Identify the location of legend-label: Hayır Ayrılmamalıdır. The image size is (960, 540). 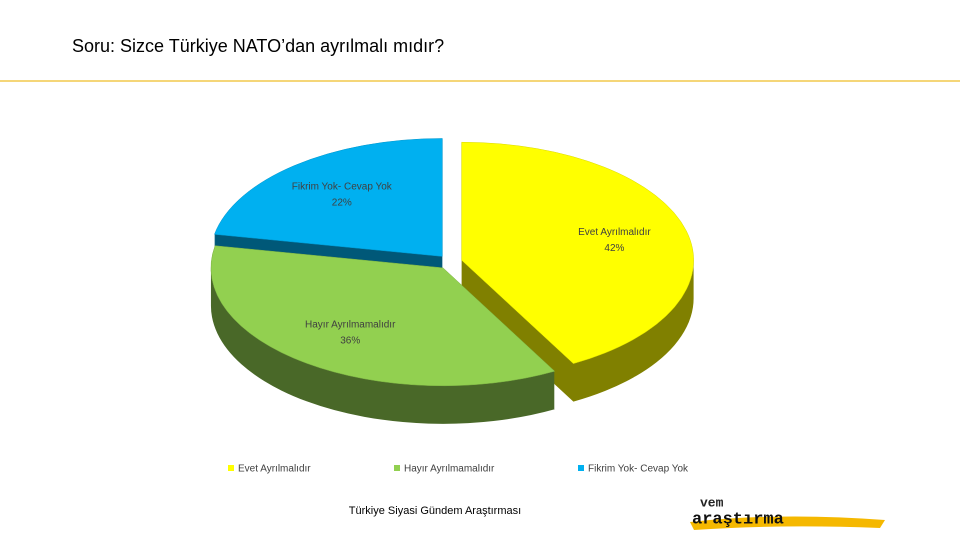
(449, 469).